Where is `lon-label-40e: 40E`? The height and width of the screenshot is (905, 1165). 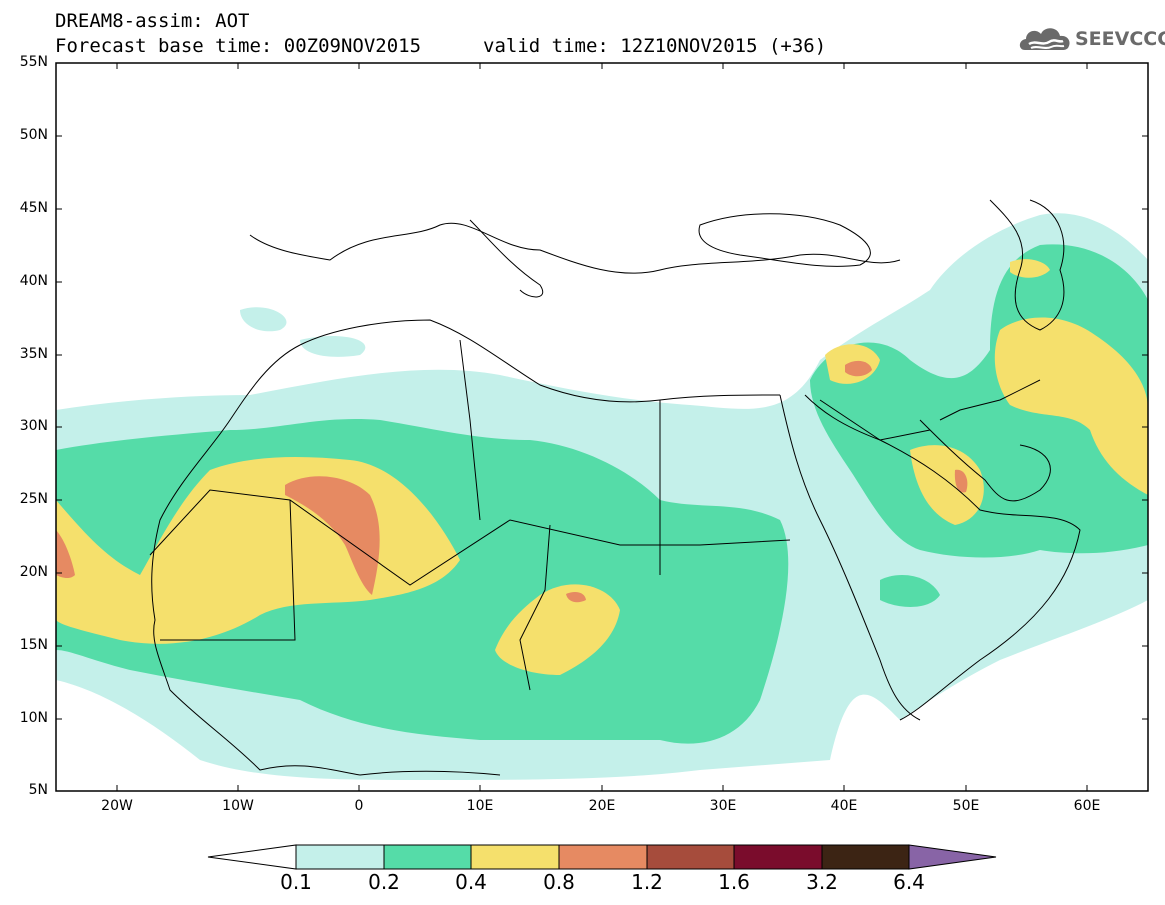
lon-label-40e: 40E is located at coordinates (844, 806).